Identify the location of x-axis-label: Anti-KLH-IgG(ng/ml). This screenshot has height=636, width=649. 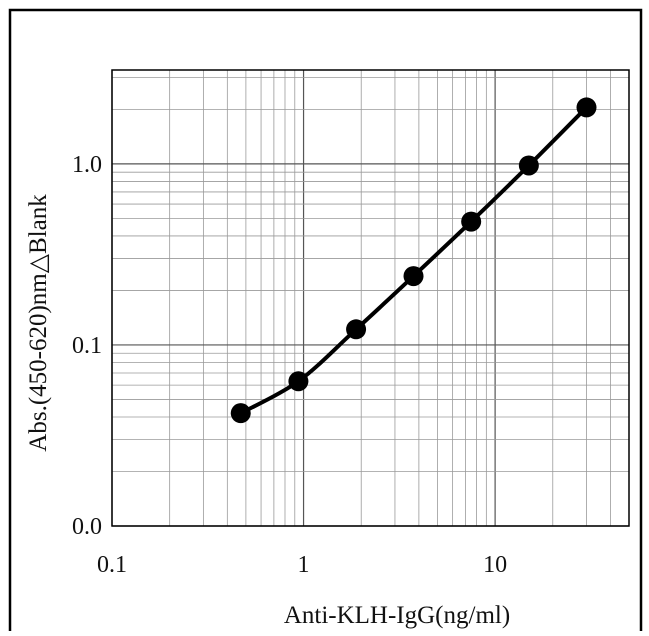
(397, 615).